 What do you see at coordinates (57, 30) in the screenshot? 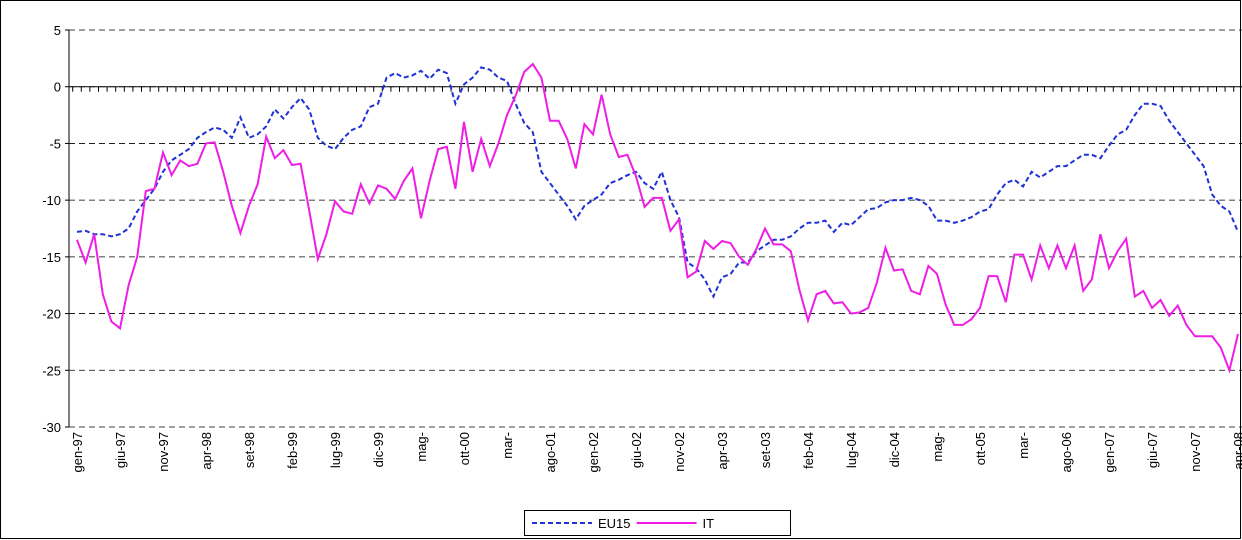
I see `y-tick-label: 5` at bounding box center [57, 30].